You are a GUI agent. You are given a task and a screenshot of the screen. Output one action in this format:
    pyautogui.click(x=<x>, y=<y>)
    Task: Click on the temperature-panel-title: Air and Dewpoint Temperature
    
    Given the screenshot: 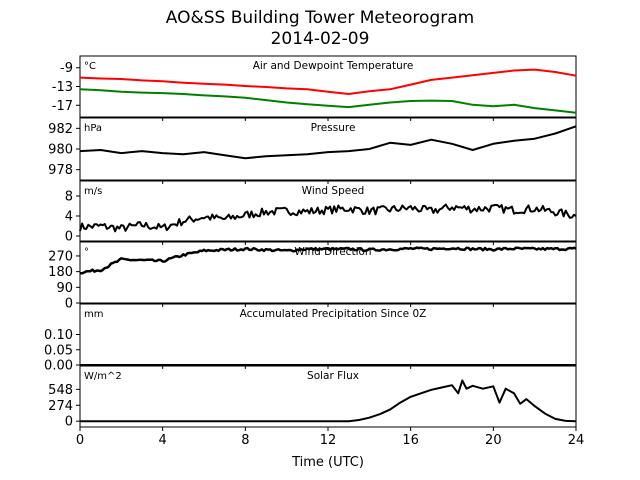 What is the action you would take?
    pyautogui.click(x=333, y=66)
    